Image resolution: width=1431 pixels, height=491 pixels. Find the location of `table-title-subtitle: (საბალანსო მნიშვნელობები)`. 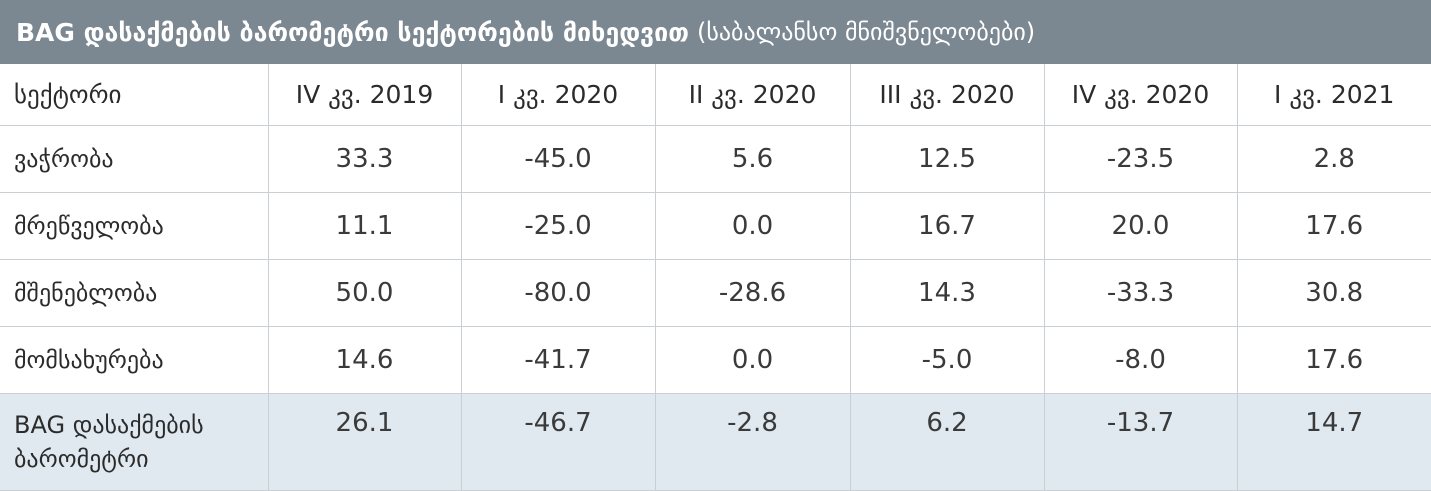

table-title-subtitle: (საბალანსო მნიშვნელობები) is located at coordinates (866, 32).